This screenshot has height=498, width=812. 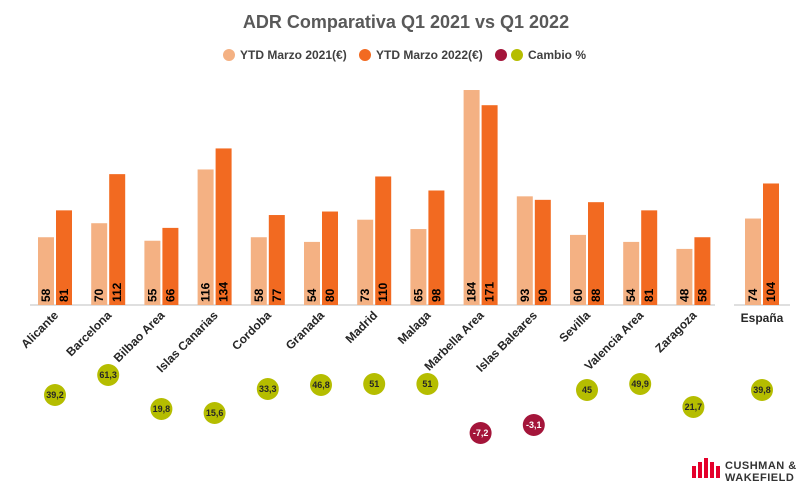 I want to click on bar-label-marbella-area-2022: 171, so click(x=490, y=292).